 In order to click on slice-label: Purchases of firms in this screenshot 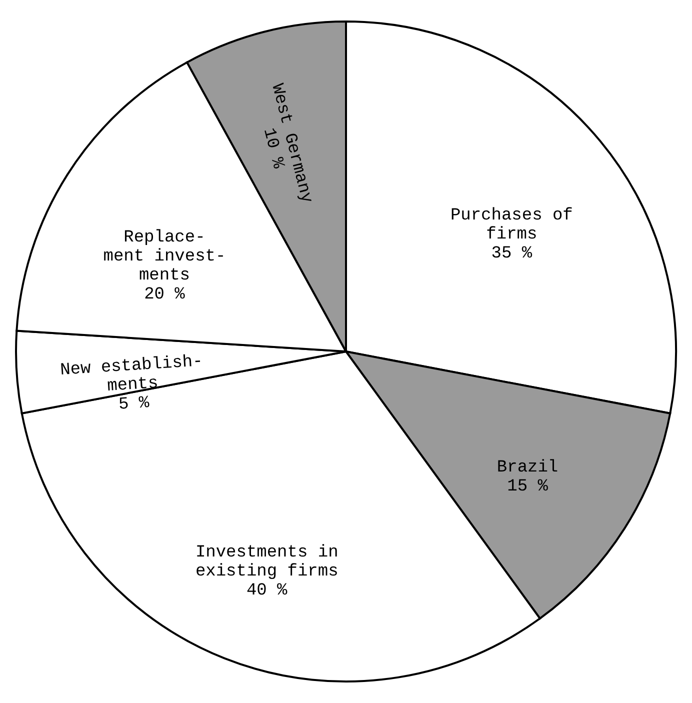, I will do `click(511, 225)`.